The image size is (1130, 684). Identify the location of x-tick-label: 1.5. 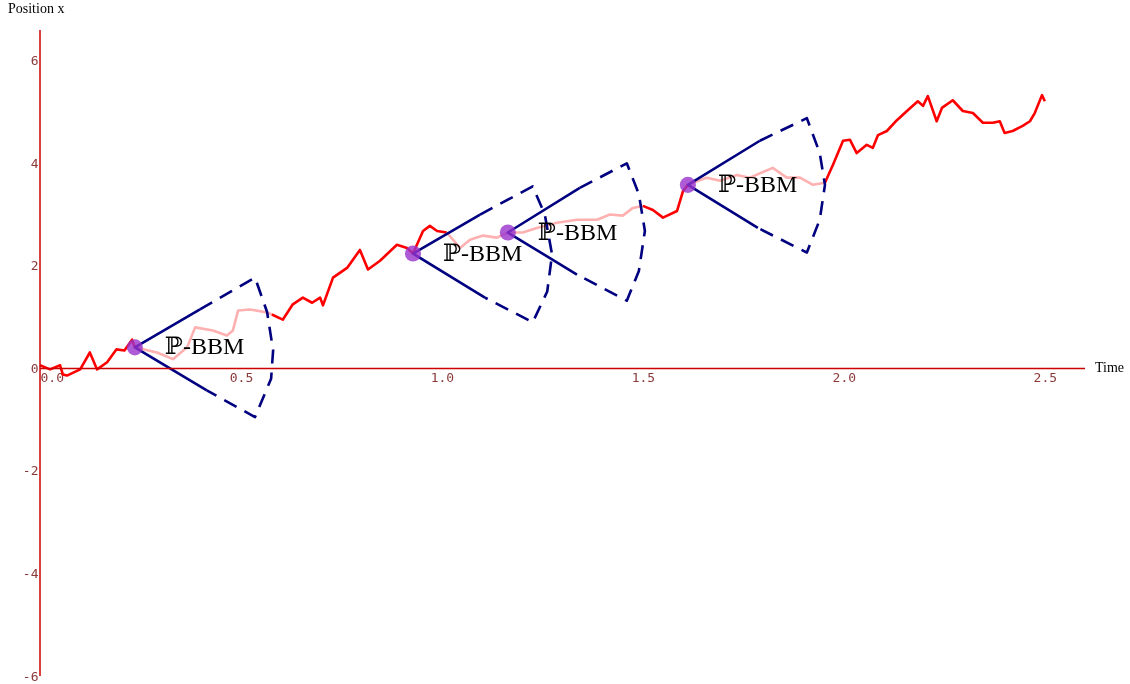
(643, 377).